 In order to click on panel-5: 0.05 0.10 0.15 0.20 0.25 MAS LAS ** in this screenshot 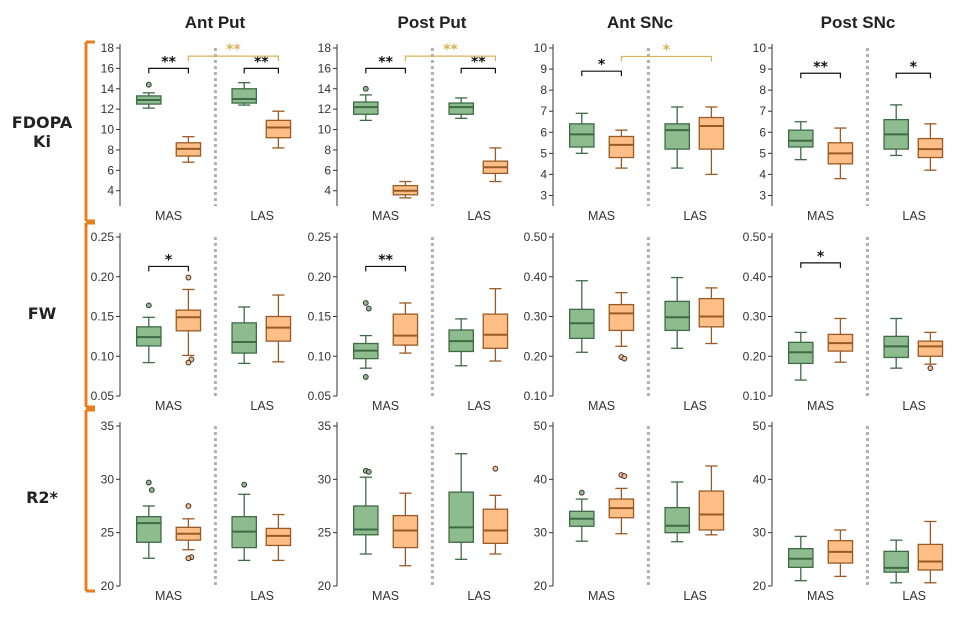, I will do `click(408, 321)`.